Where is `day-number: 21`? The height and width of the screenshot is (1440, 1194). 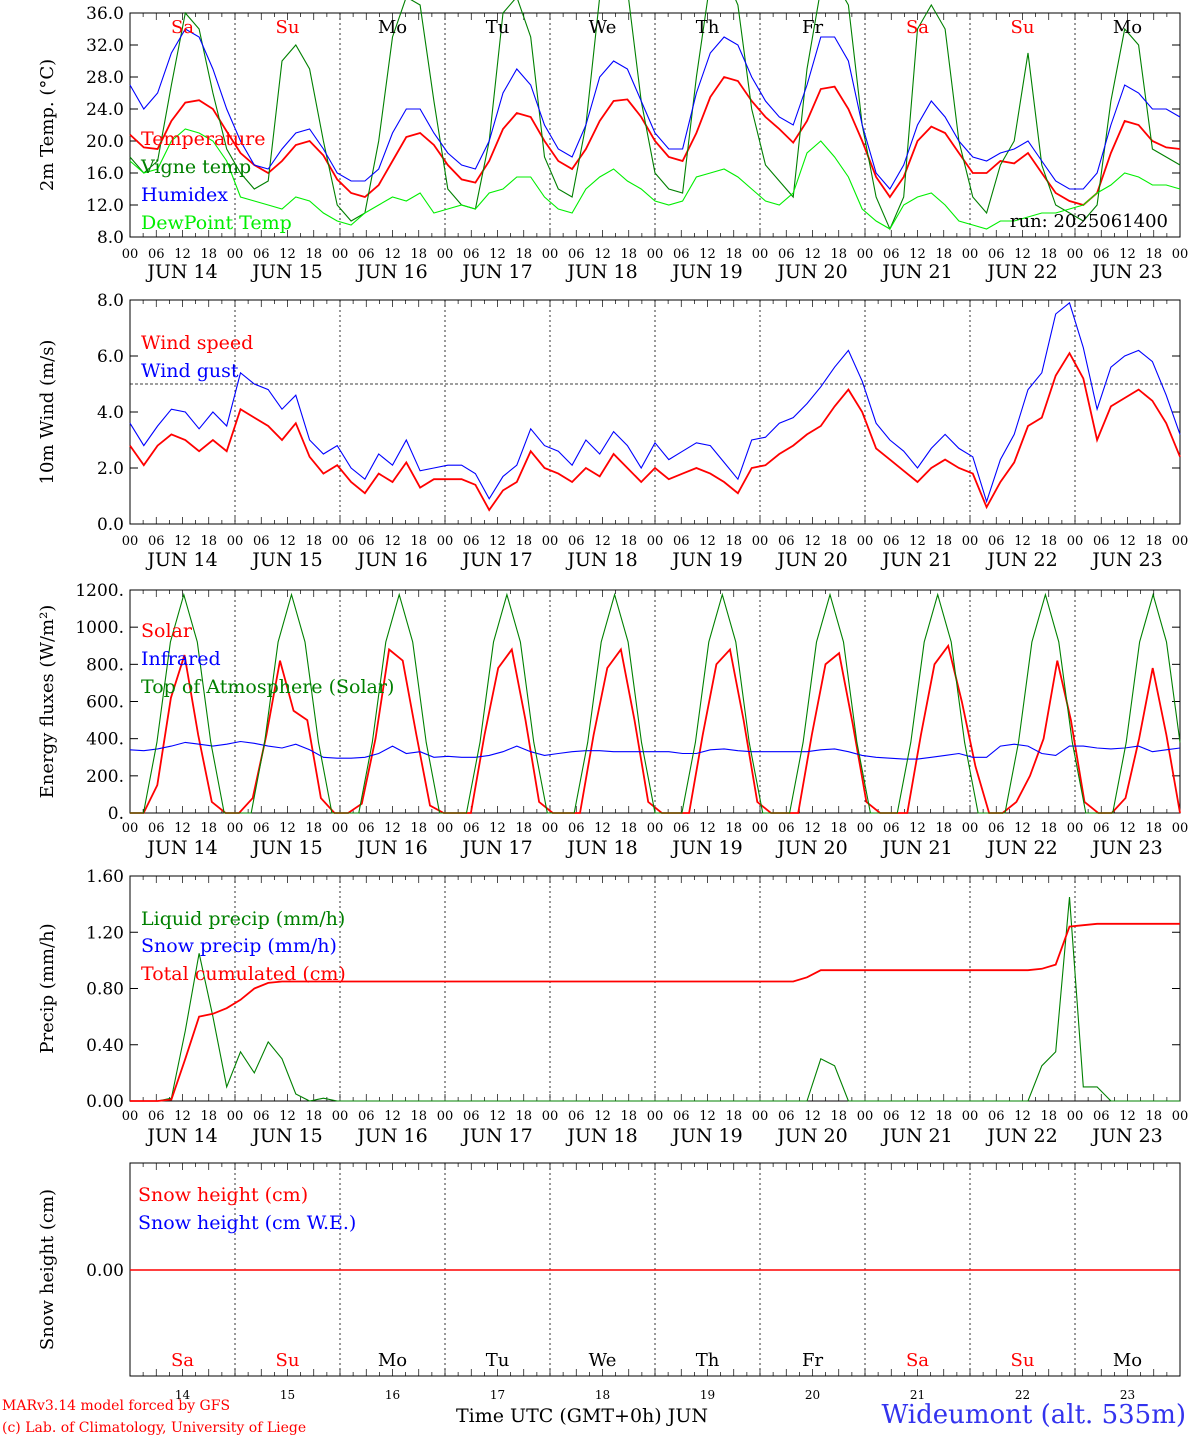
day-number: 21 is located at coordinates (917, 1395).